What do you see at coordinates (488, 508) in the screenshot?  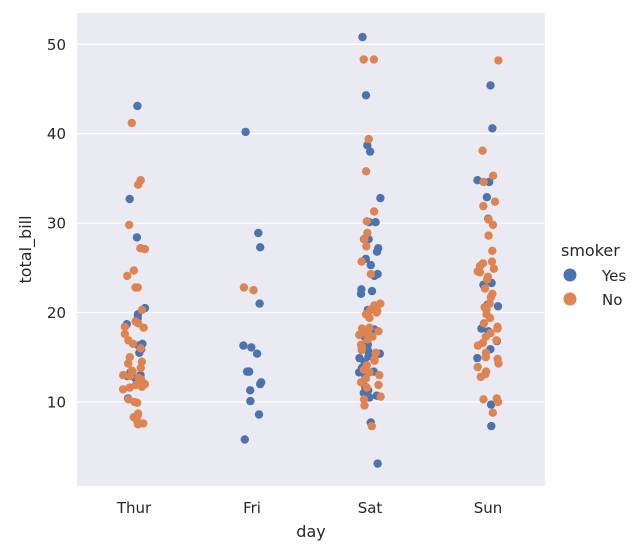 I see `x-tick-label-sun: Sun` at bounding box center [488, 508].